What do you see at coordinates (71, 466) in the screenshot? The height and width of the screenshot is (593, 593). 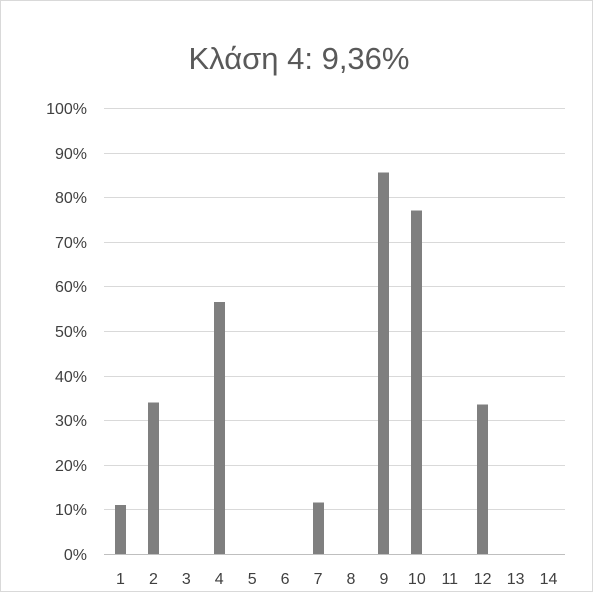 I see `y-tick-label: 20%` at bounding box center [71, 466].